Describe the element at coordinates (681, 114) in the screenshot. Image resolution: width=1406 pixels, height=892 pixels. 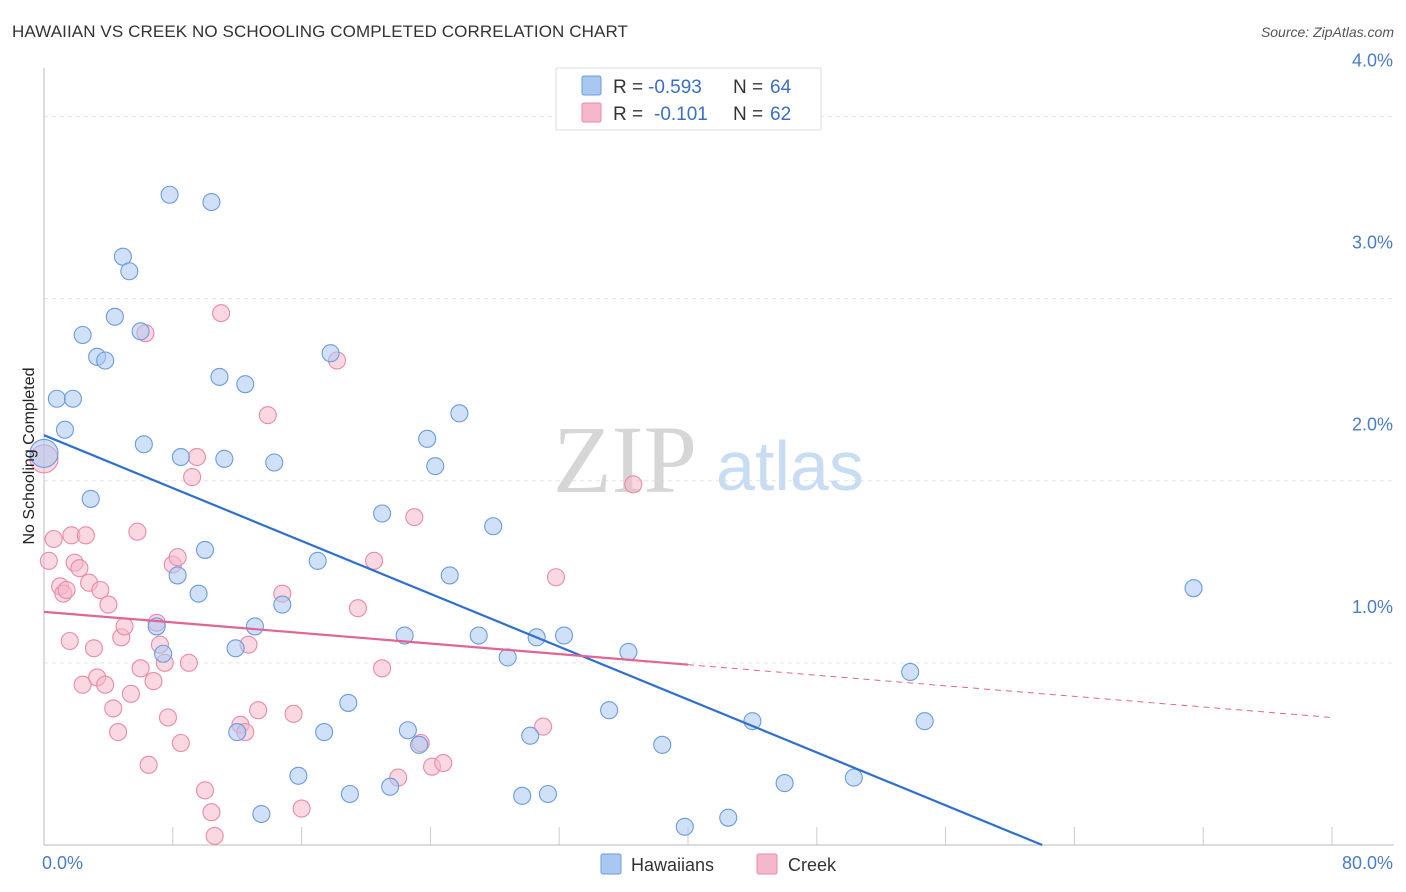
I see `legend-r-value: -0.101` at that location.